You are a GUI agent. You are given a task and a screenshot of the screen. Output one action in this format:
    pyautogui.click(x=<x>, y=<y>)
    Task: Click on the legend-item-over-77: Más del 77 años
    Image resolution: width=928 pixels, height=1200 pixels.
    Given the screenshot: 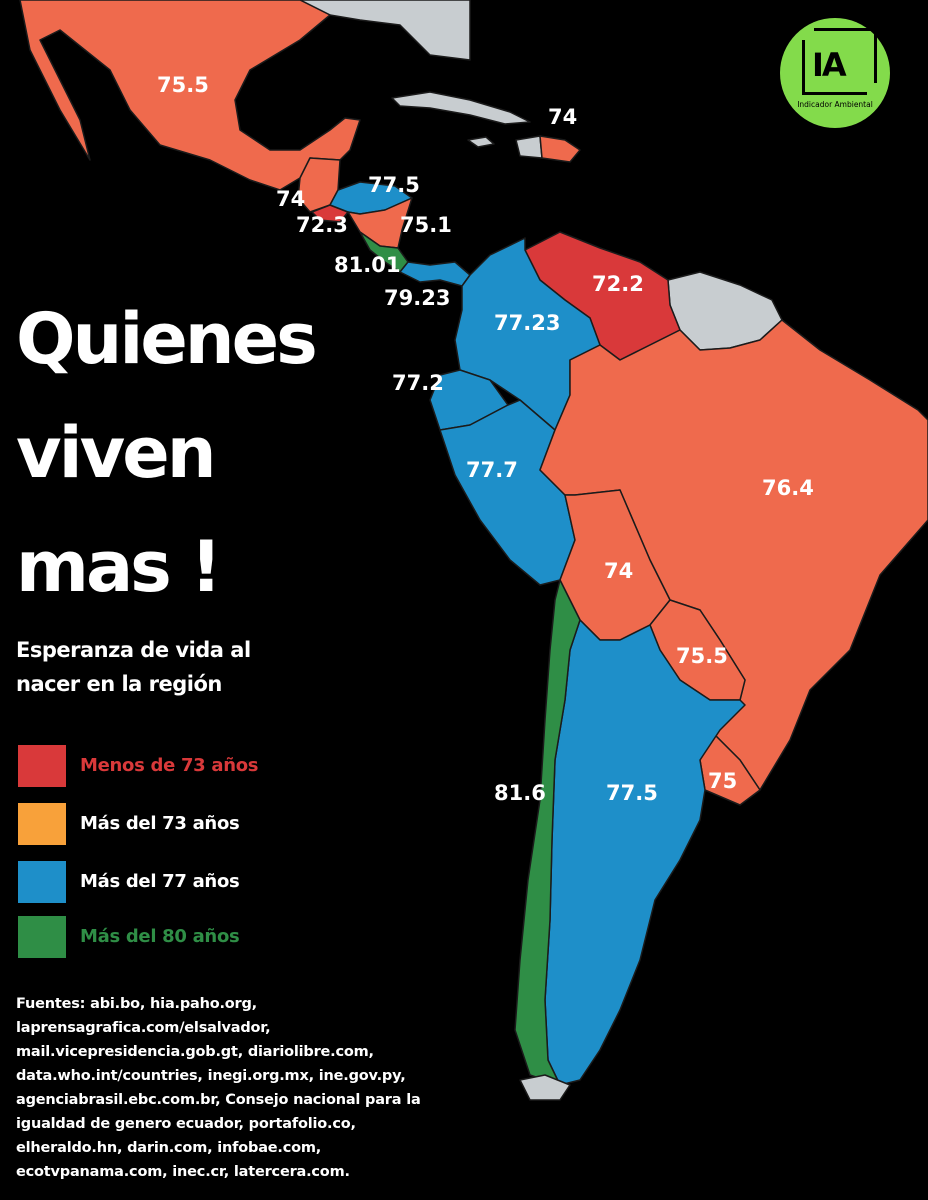 What is the action you would take?
    pyautogui.click(x=183, y=882)
    